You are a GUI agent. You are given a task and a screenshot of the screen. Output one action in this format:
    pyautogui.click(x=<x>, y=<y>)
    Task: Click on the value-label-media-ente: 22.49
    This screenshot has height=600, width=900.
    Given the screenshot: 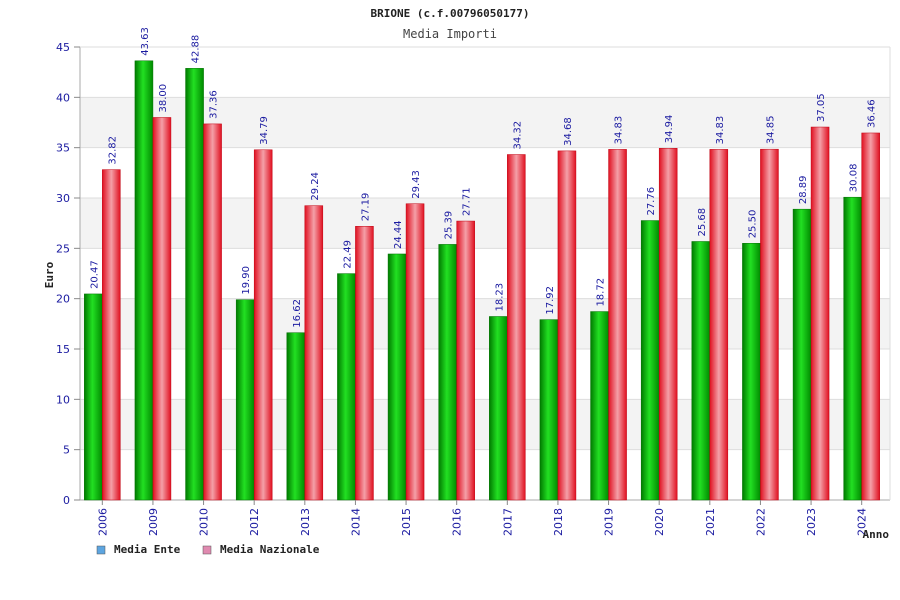 What is the action you would take?
    pyautogui.click(x=347, y=254)
    